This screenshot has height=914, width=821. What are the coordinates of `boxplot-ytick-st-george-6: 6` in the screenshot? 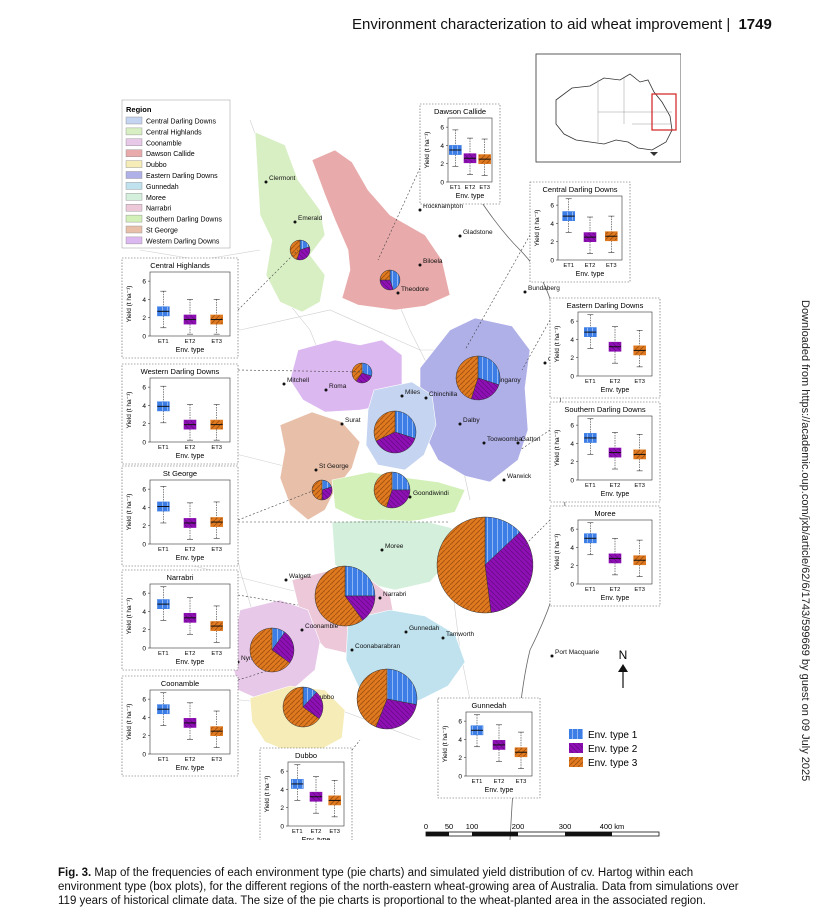 It's located at (144, 490).